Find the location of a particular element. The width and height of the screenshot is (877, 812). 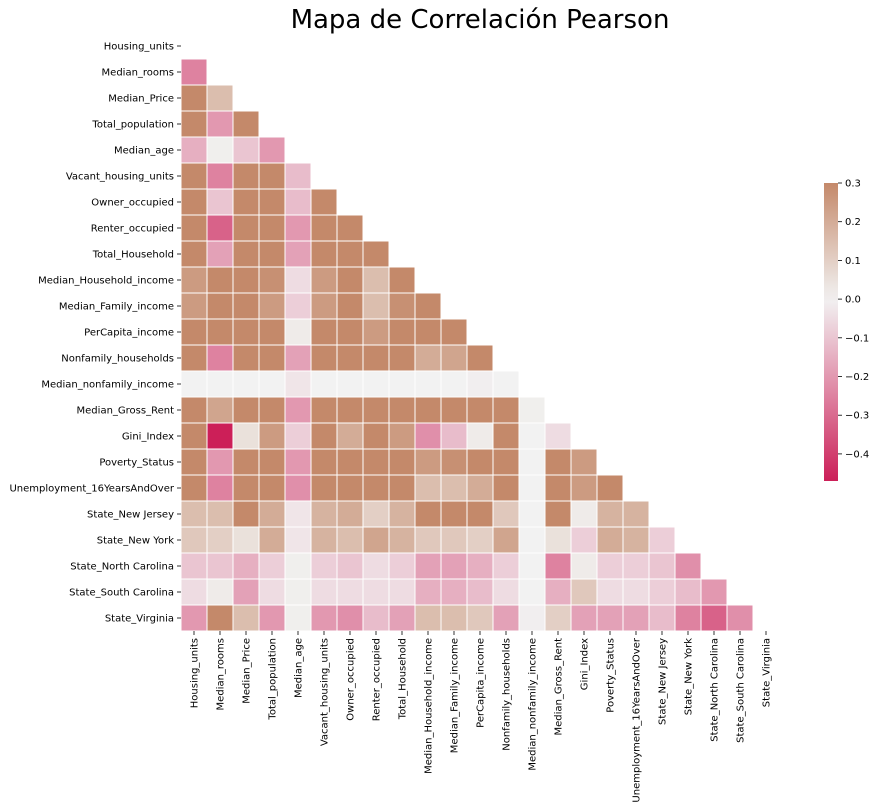

x-tick-label: Median_rooms is located at coordinates (221, 674).